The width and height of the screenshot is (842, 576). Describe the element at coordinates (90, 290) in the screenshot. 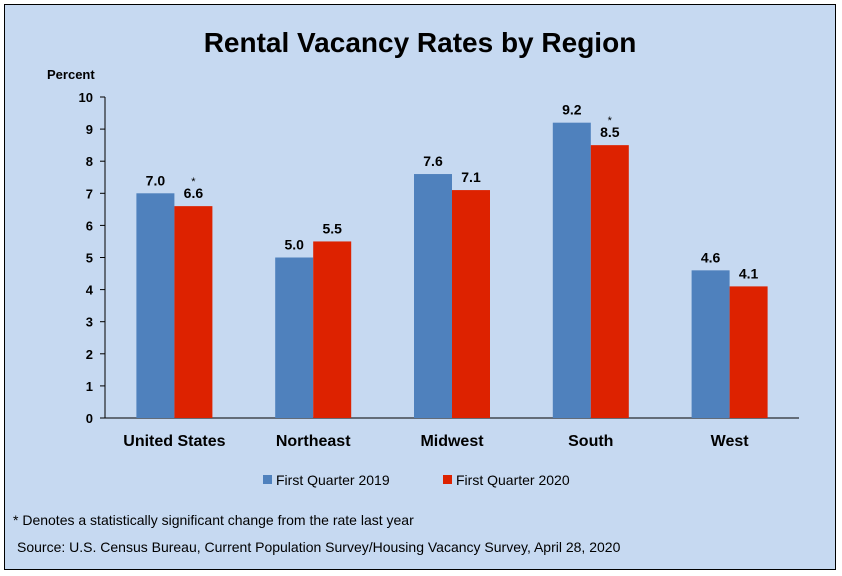

I see `y-tick-label: 4` at that location.